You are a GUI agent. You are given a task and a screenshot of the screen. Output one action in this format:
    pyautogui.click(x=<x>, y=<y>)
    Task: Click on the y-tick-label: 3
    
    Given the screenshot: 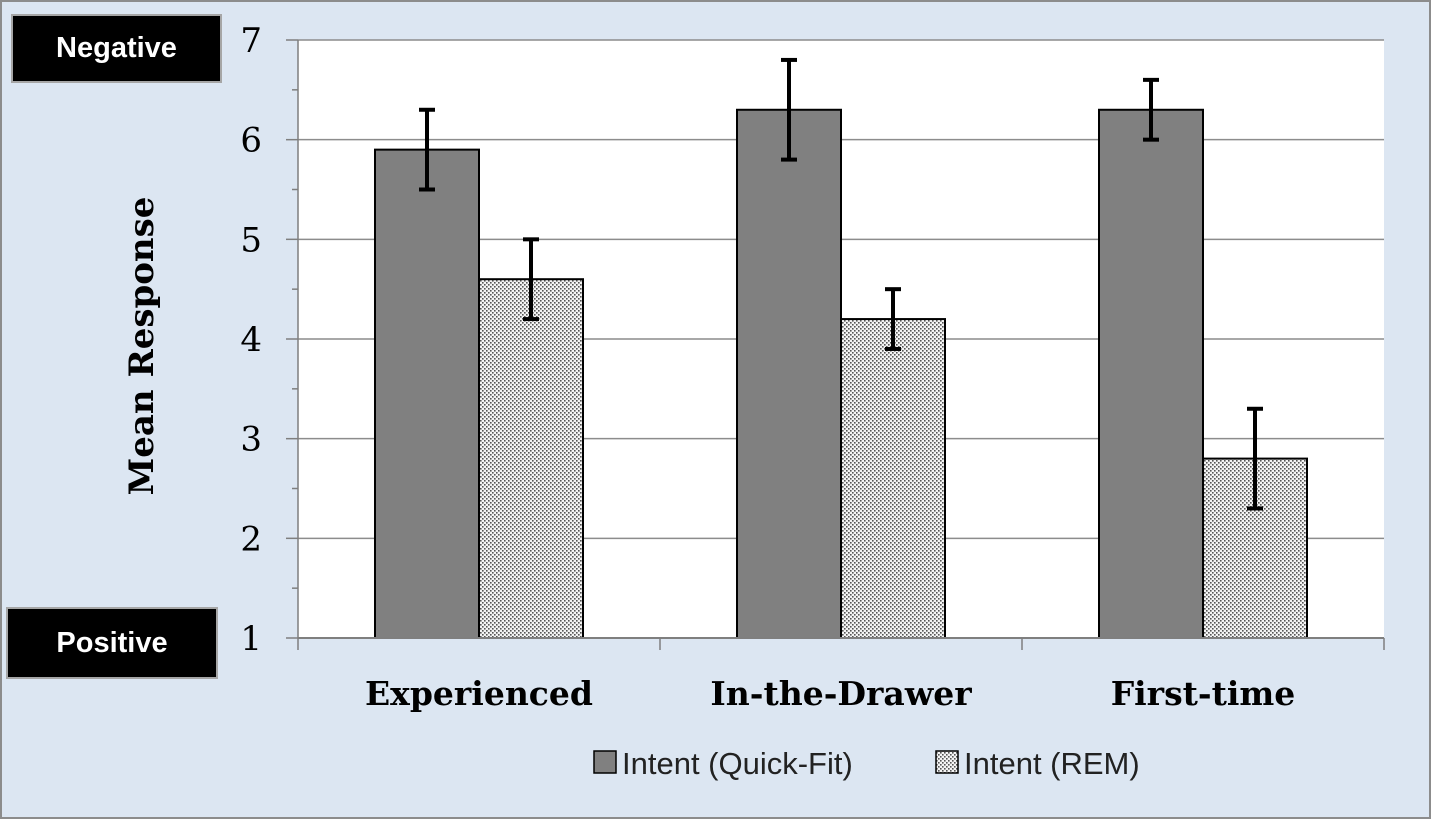 What is the action you would take?
    pyautogui.click(x=251, y=440)
    